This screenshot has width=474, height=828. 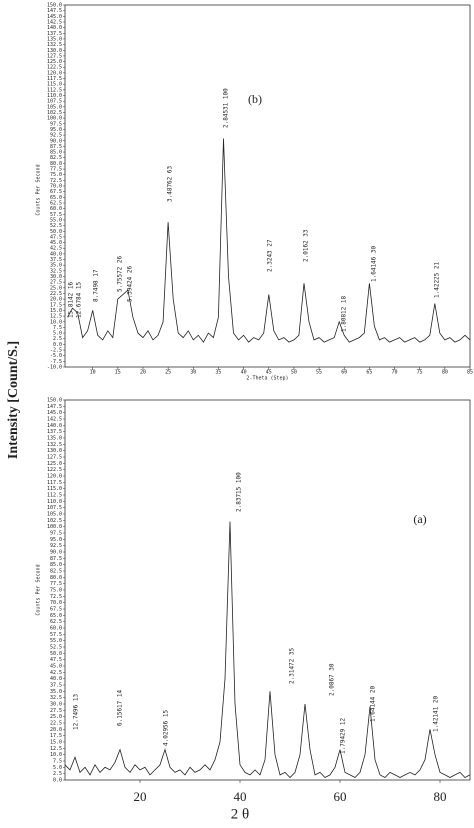 I want to click on peak-annotation: 1.64144 20, so click(x=373, y=703).